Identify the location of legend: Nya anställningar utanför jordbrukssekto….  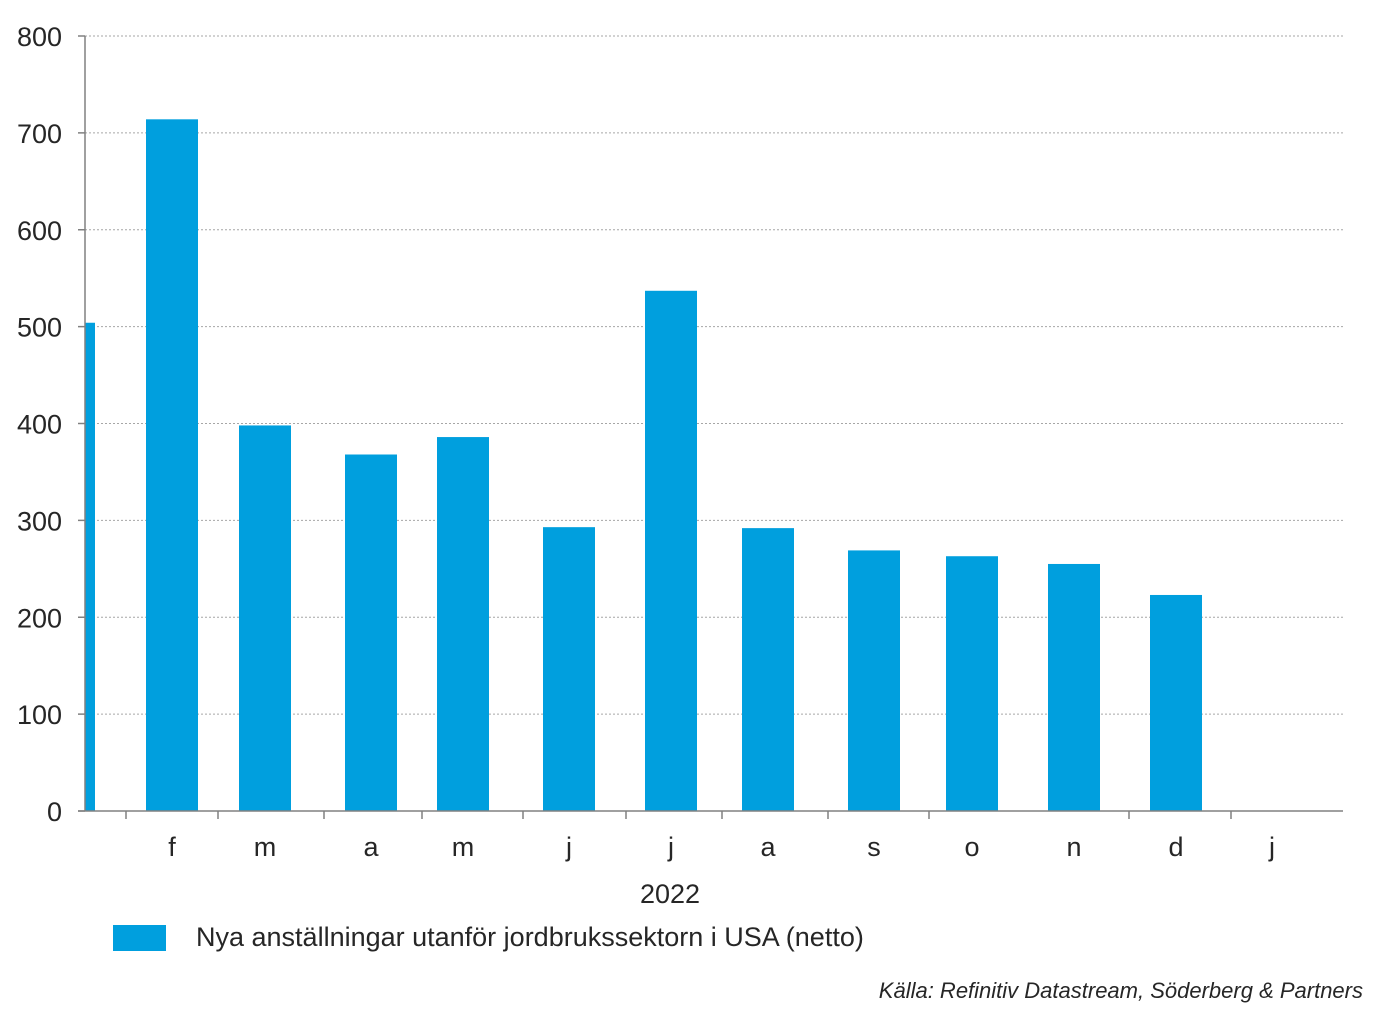
(488, 937).